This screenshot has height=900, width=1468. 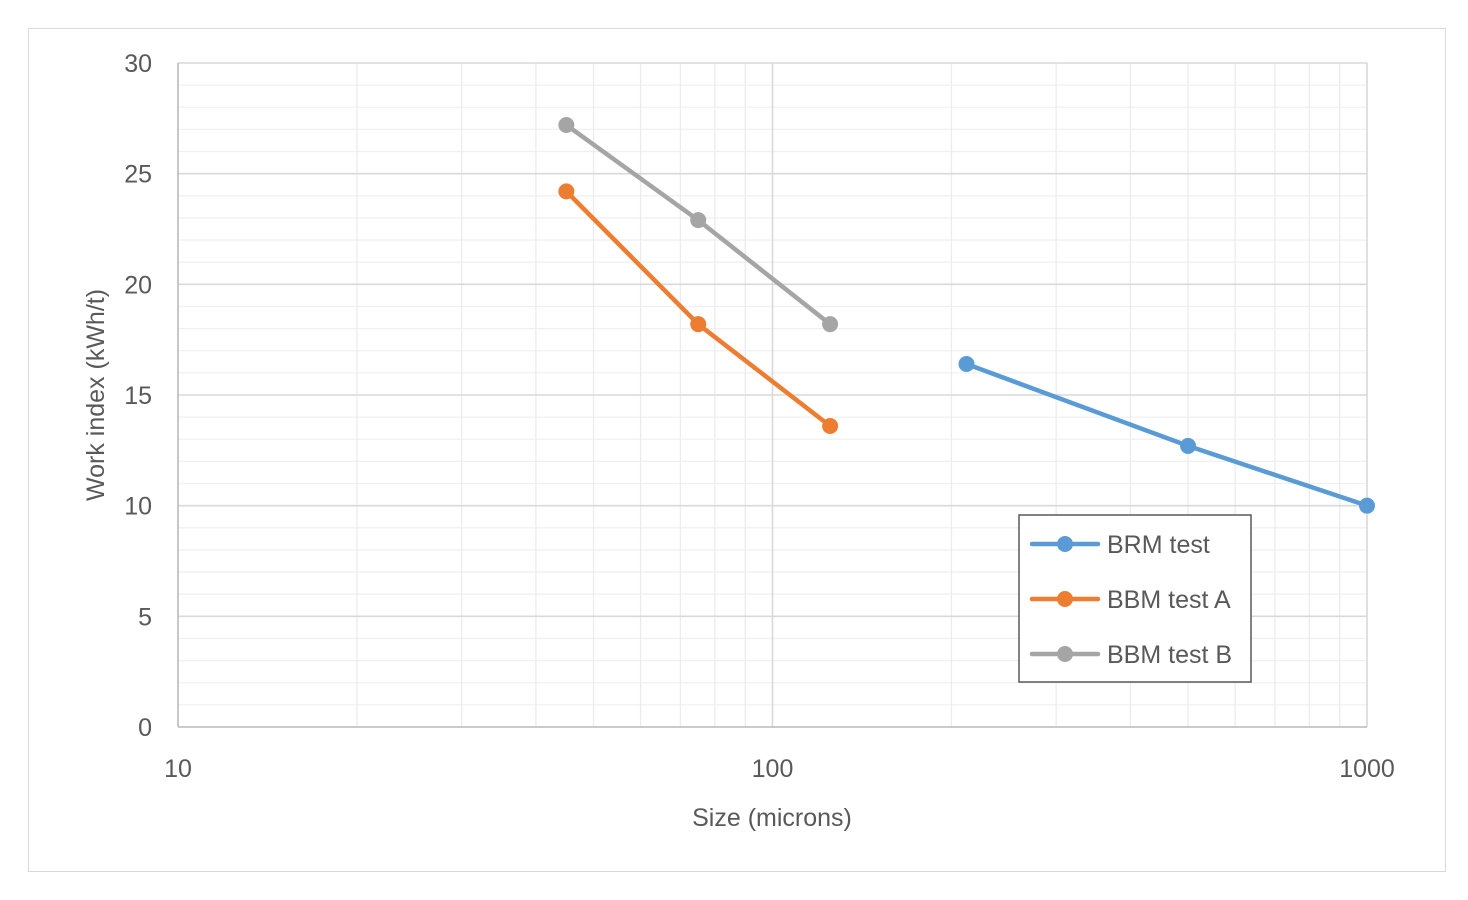 I want to click on y-axis-title: Work index (kWh/t), so click(x=96, y=395).